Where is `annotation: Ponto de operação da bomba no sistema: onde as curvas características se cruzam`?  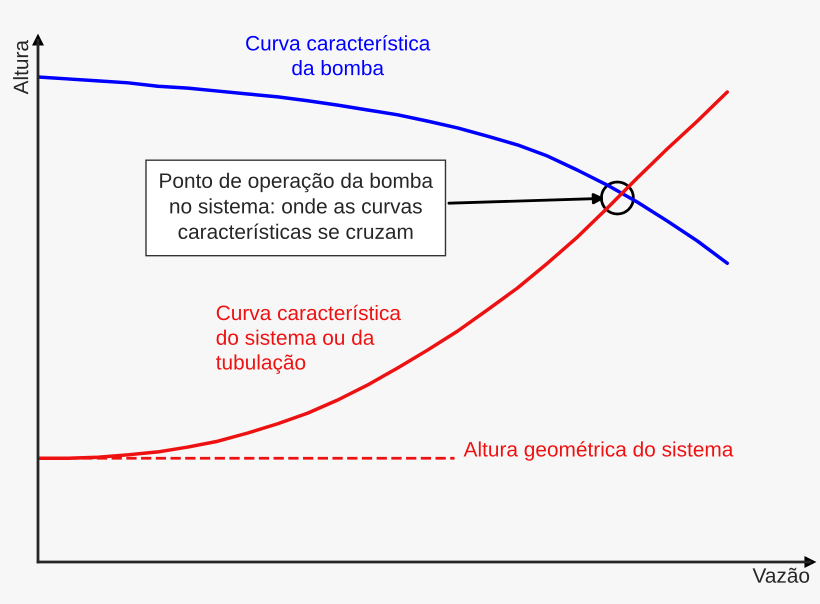
annotation: Ponto de operação da bomba no sistema: onde as curvas características se cruzam is located at coordinates (296, 206).